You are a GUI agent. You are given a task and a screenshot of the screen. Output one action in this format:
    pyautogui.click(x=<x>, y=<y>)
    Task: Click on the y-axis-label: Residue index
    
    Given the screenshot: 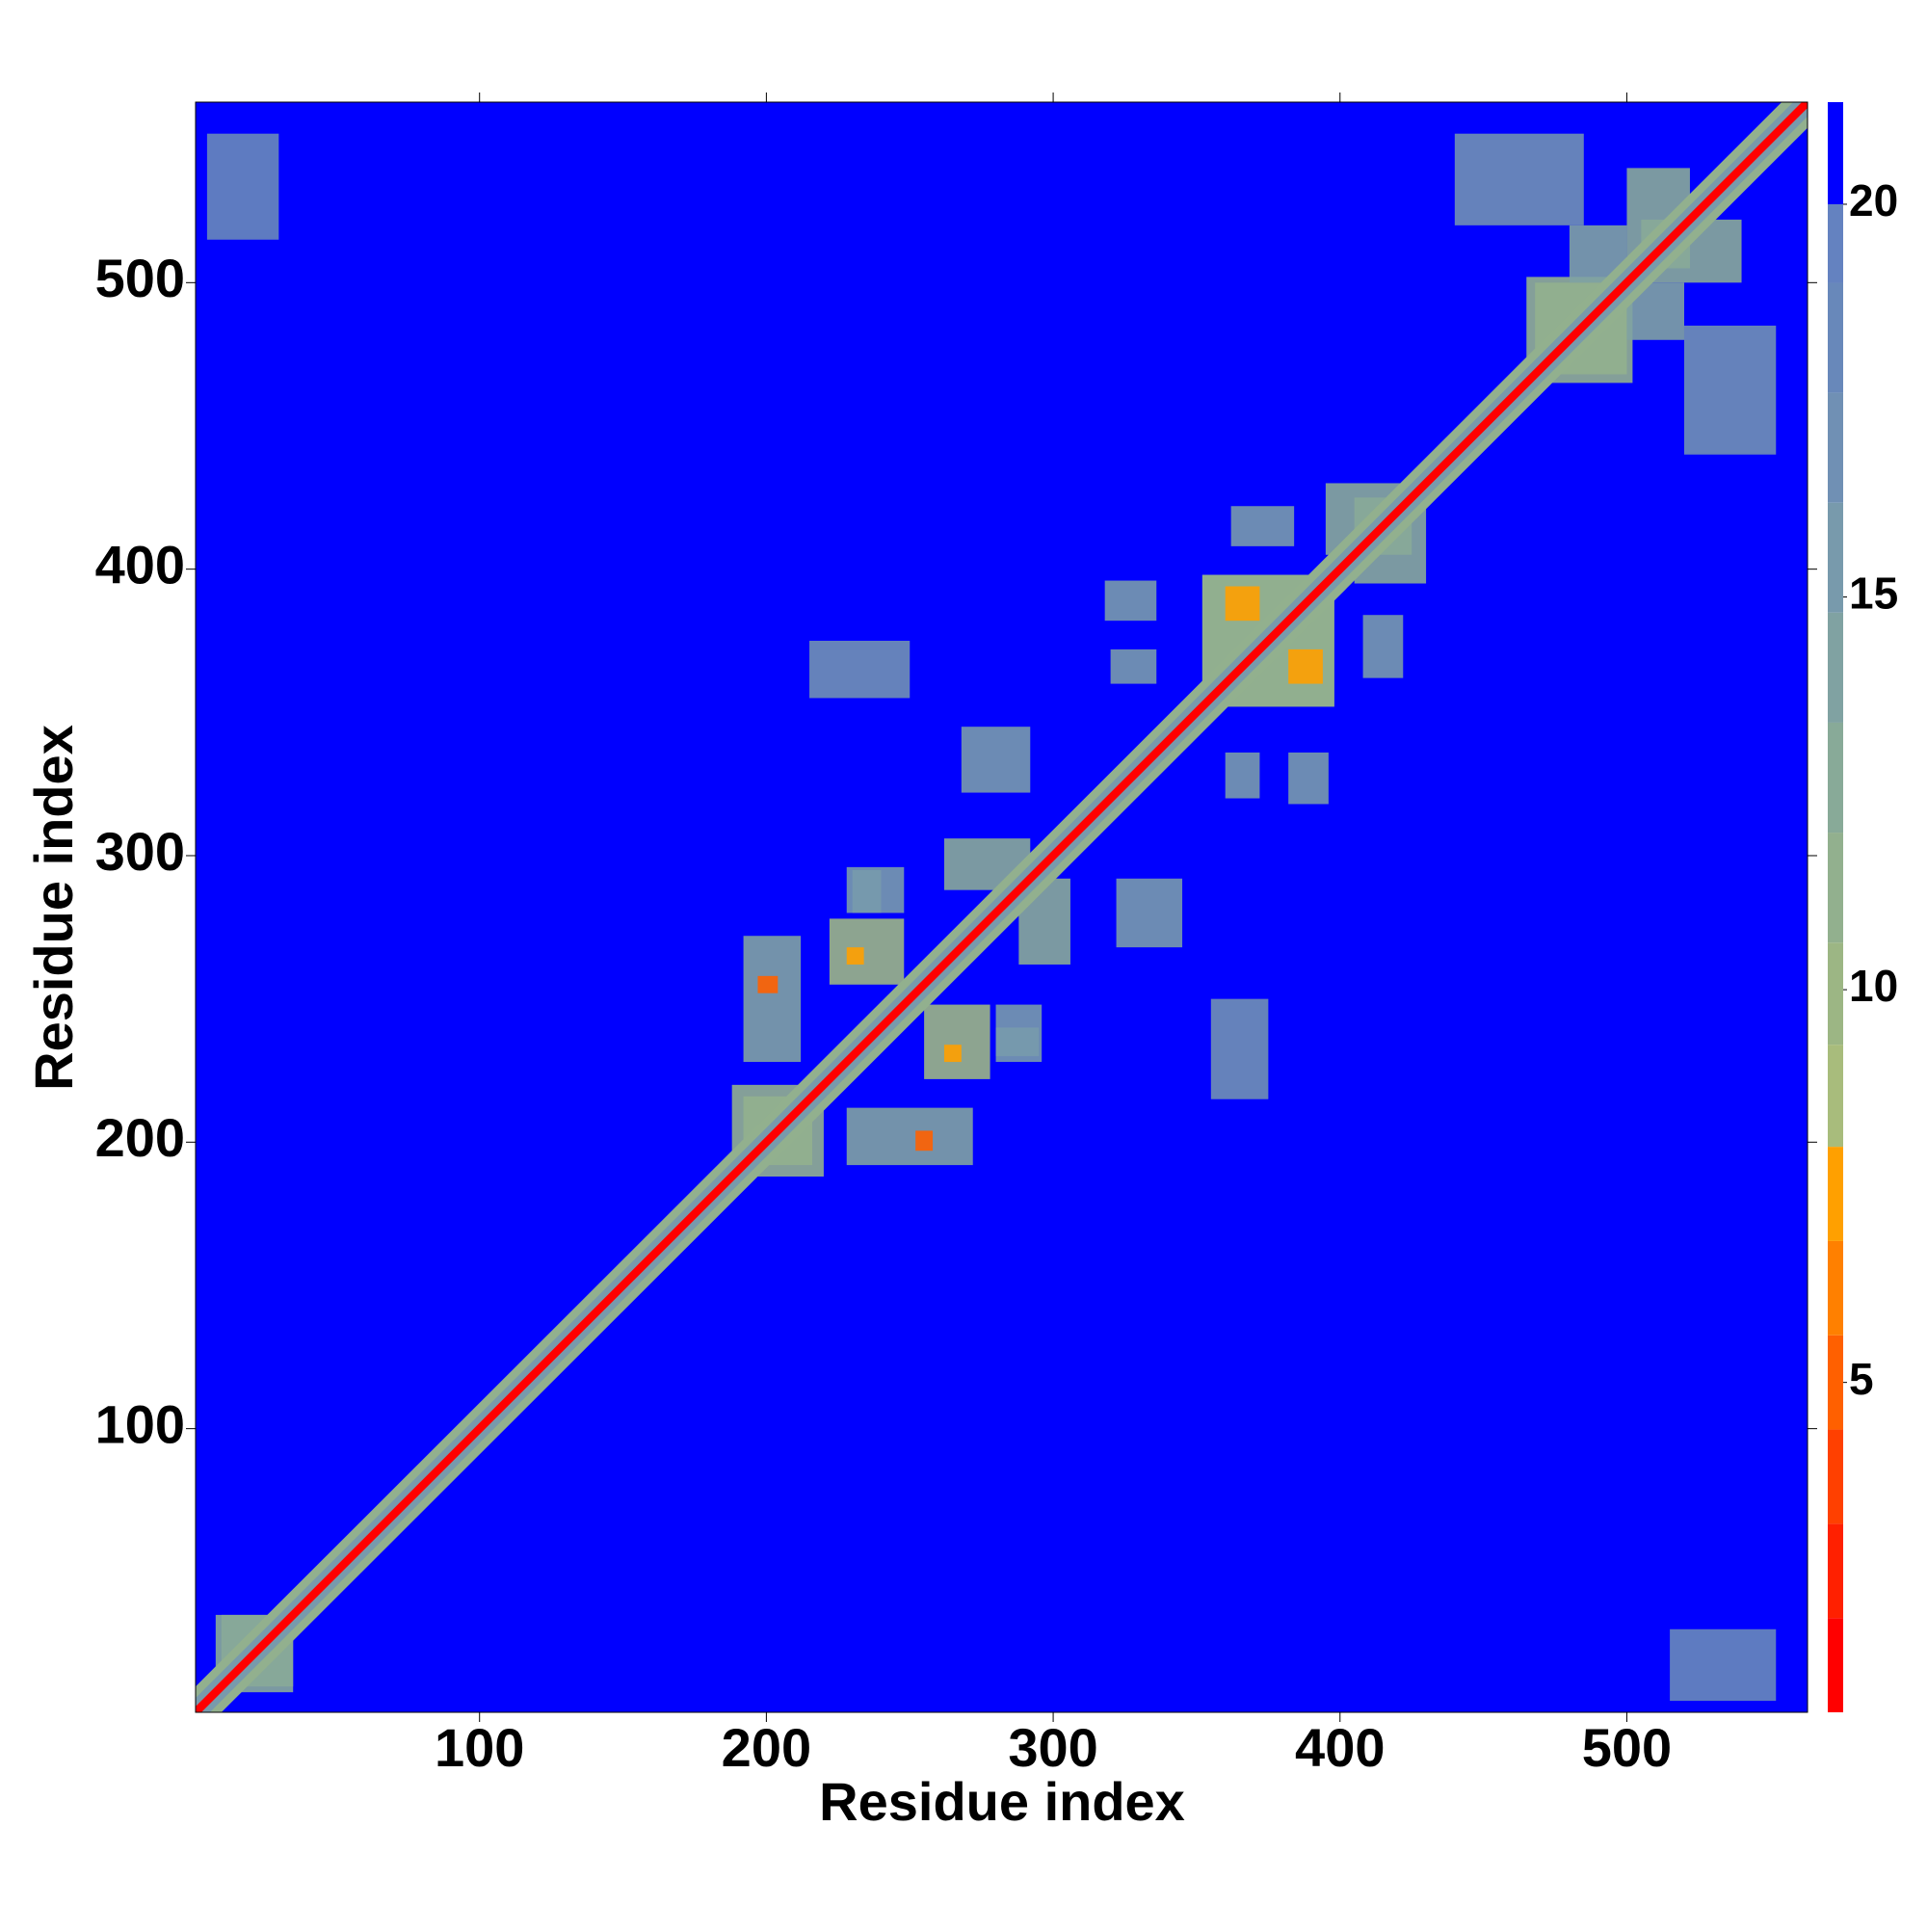 What is the action you would take?
    pyautogui.click(x=53, y=908)
    